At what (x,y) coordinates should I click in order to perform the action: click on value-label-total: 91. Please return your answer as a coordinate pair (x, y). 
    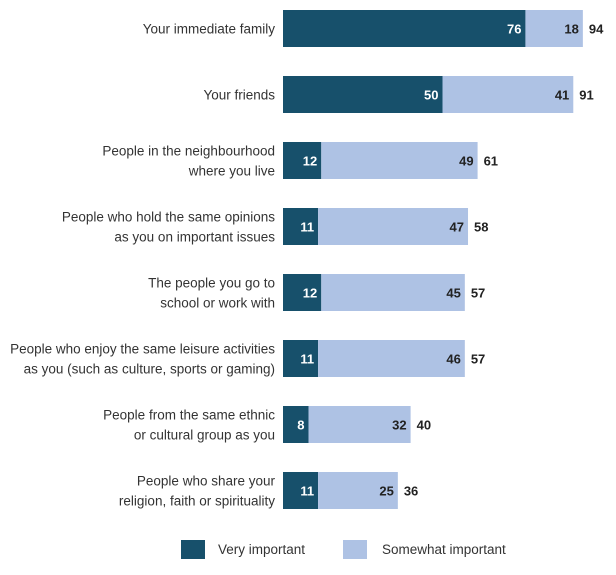
    Looking at the image, I should click on (586, 95).